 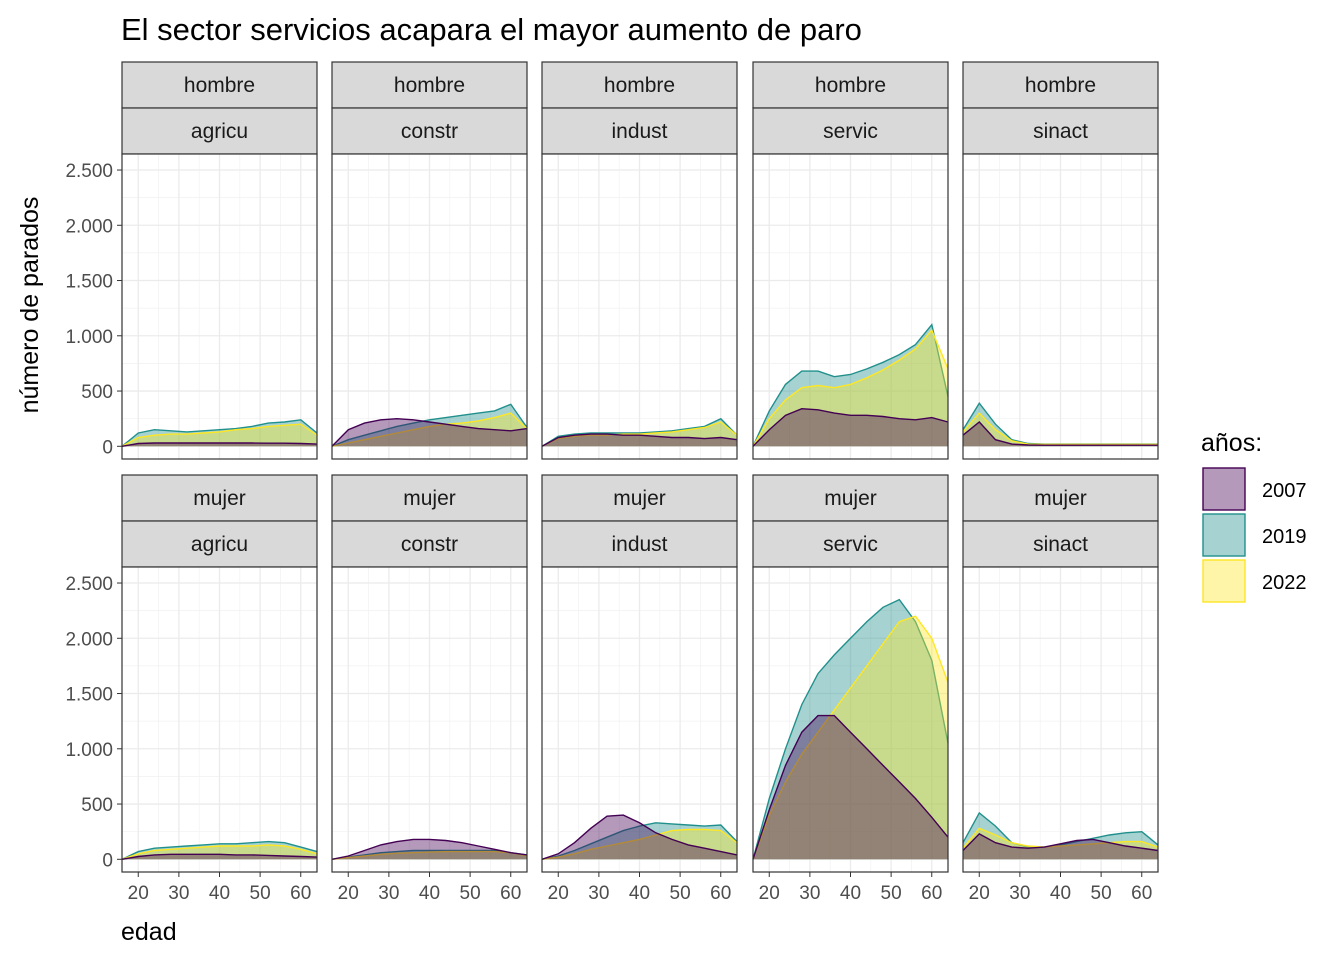 What do you see at coordinates (30, 305) in the screenshot?
I see `y-axis-title: número de parados` at bounding box center [30, 305].